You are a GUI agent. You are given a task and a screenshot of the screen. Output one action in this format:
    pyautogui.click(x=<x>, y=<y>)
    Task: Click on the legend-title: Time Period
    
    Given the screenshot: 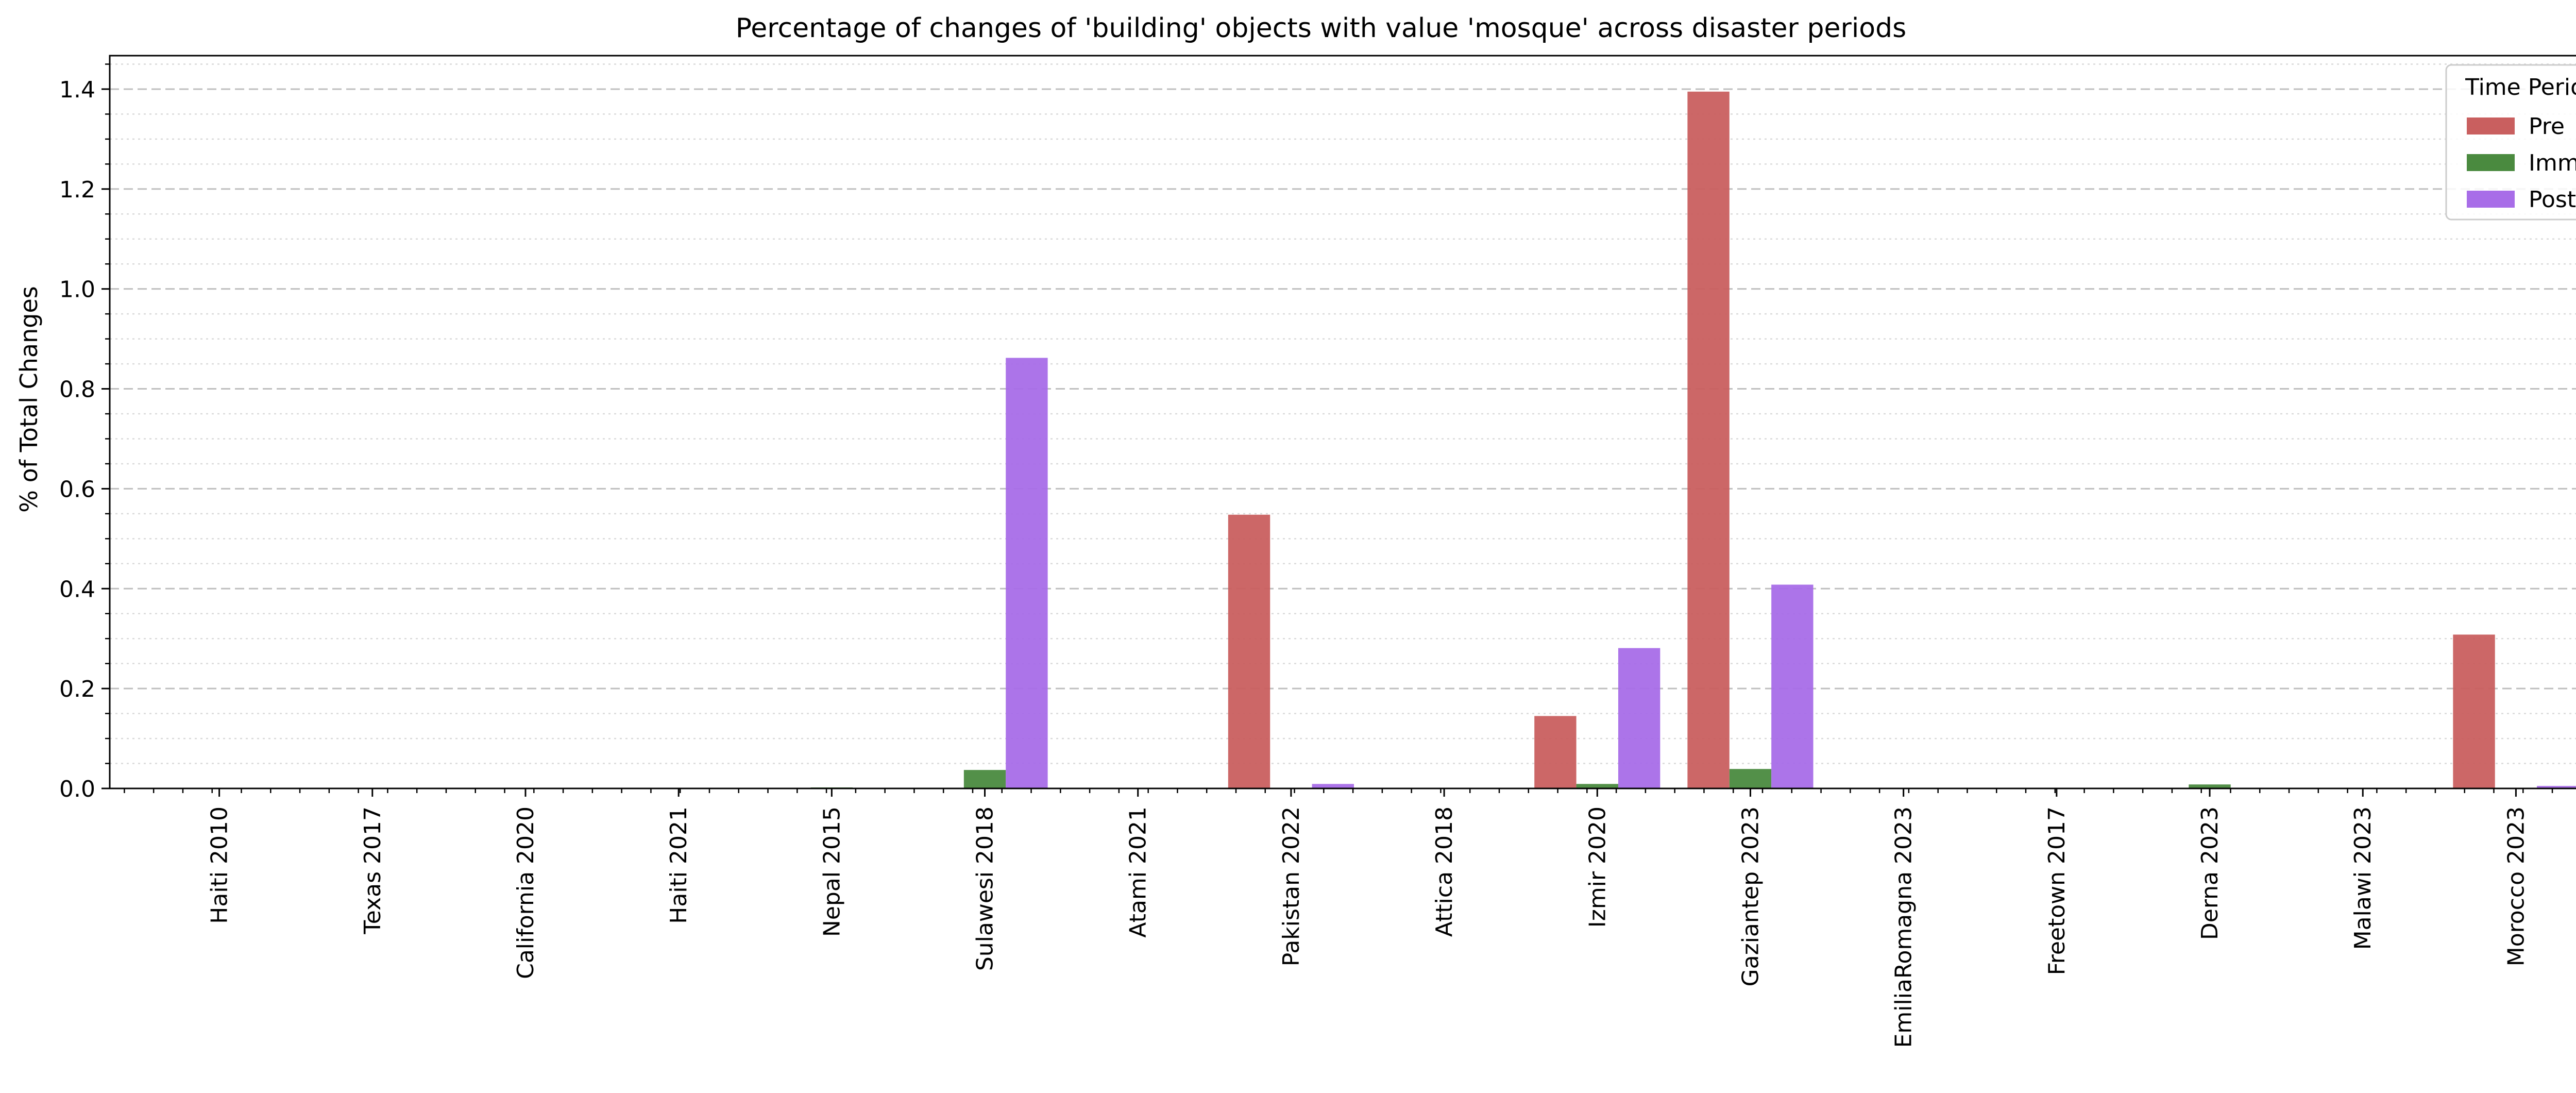 What is the action you would take?
    pyautogui.click(x=2520, y=87)
    